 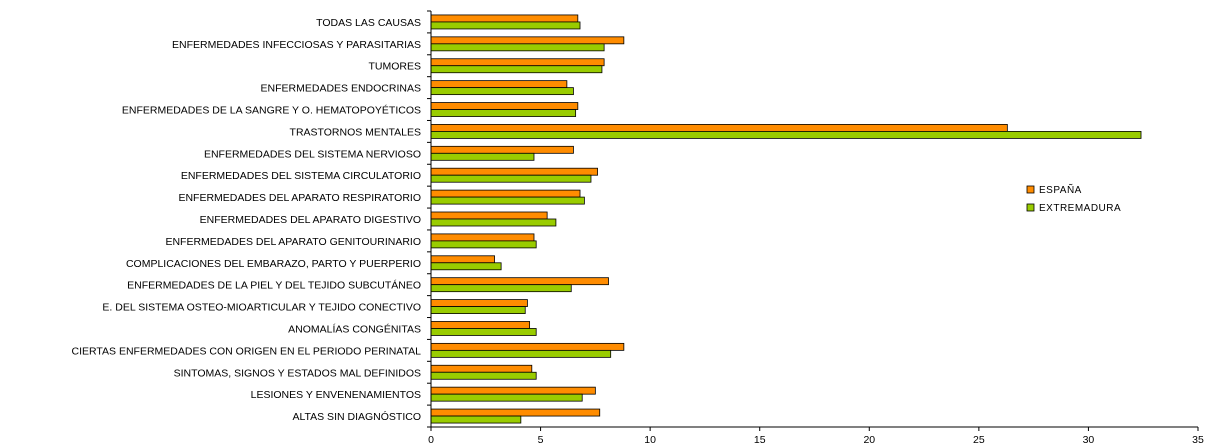 What do you see at coordinates (1030, 207) in the screenshot?
I see `legend-swatch-extremadura` at bounding box center [1030, 207].